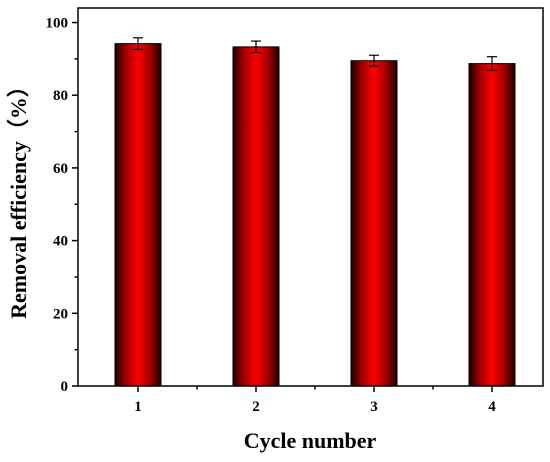  Describe the element at coordinates (374, 407) in the screenshot. I see `x-tick-label-3: 3` at that location.